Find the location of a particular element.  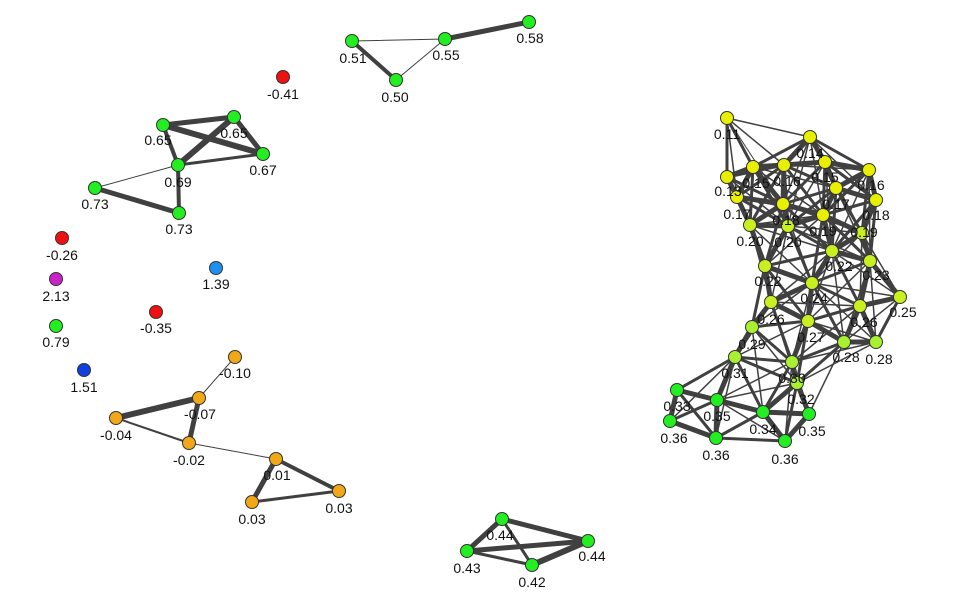

node-label: 0.01 is located at coordinates (276, 475).